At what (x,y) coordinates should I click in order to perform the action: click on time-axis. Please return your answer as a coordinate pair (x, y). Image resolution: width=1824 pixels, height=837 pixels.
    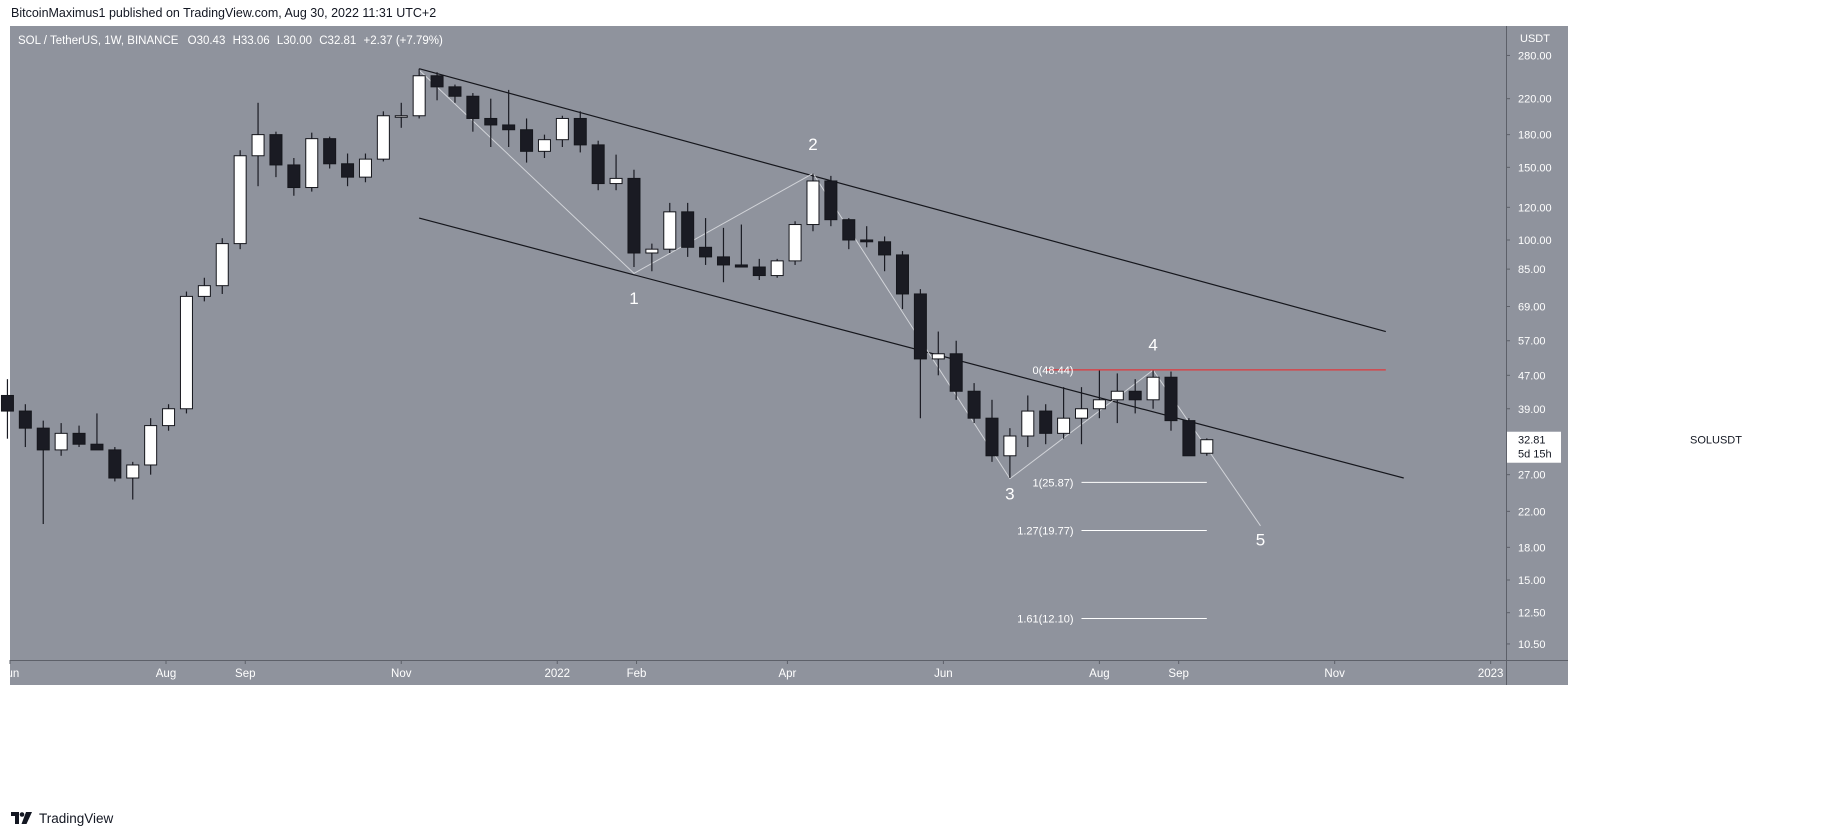
    Looking at the image, I should click on (758, 672).